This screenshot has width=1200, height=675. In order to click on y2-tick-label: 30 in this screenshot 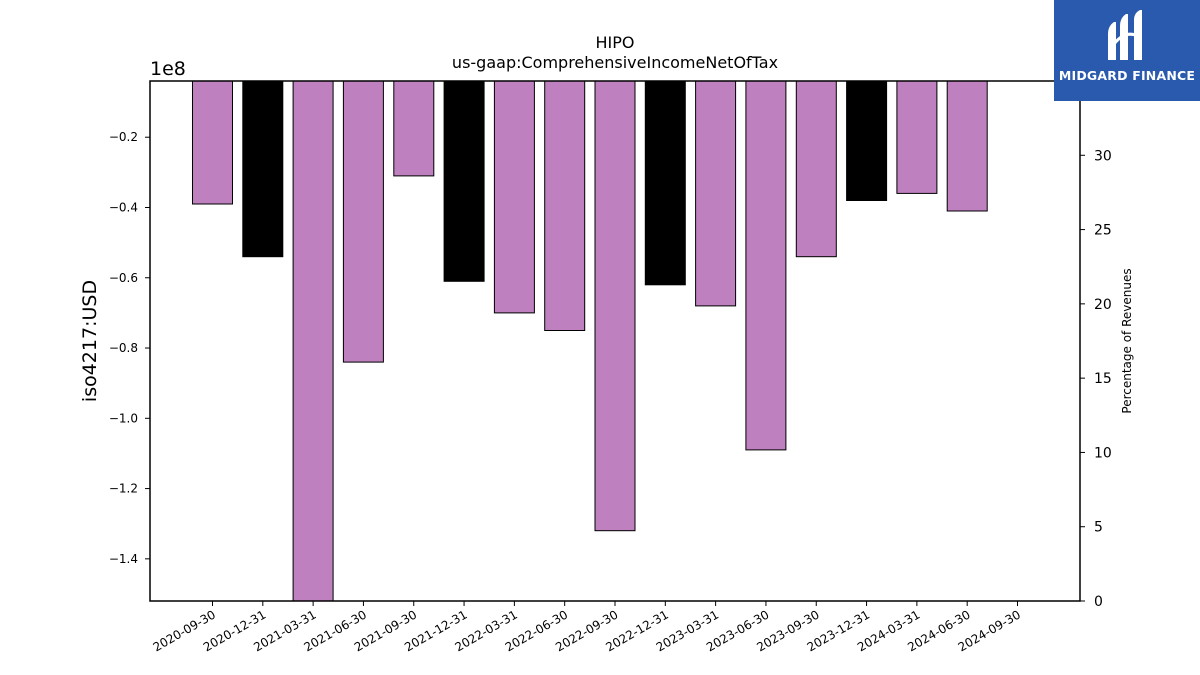, I will do `click(1103, 156)`.